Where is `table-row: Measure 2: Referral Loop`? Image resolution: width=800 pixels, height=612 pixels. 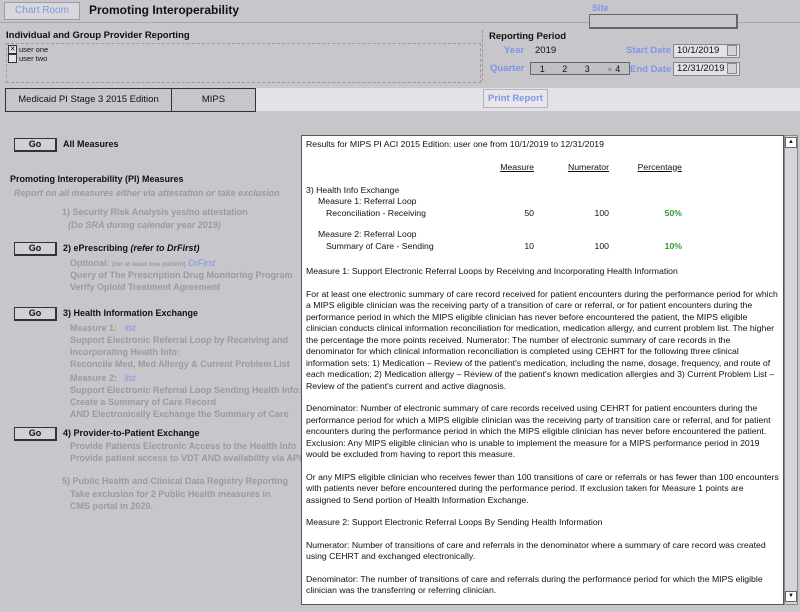
table-row: Measure 2: Referral Loop is located at coordinates (367, 234).